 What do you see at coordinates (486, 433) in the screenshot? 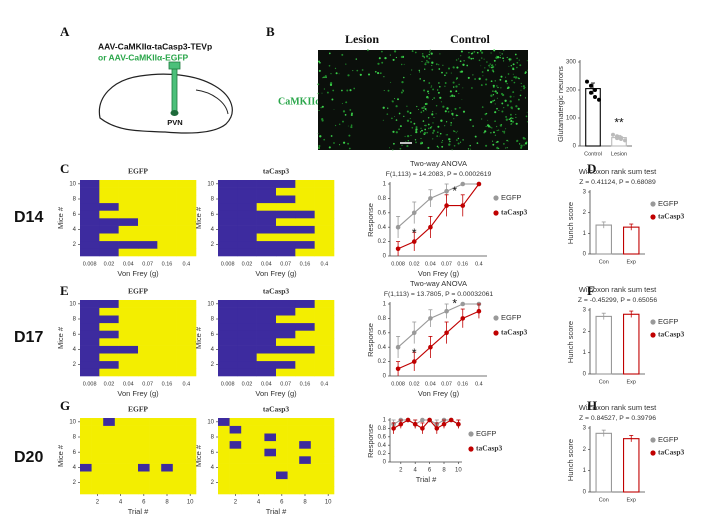
I see `legend-label: EGFP` at bounding box center [486, 433].